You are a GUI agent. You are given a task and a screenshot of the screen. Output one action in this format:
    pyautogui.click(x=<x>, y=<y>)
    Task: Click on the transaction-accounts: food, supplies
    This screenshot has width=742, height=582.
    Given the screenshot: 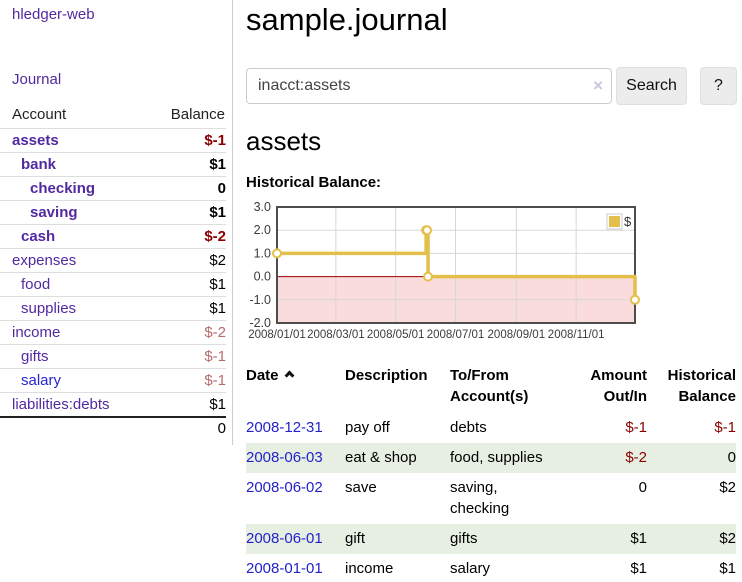 What is the action you would take?
    pyautogui.click(x=505, y=457)
    